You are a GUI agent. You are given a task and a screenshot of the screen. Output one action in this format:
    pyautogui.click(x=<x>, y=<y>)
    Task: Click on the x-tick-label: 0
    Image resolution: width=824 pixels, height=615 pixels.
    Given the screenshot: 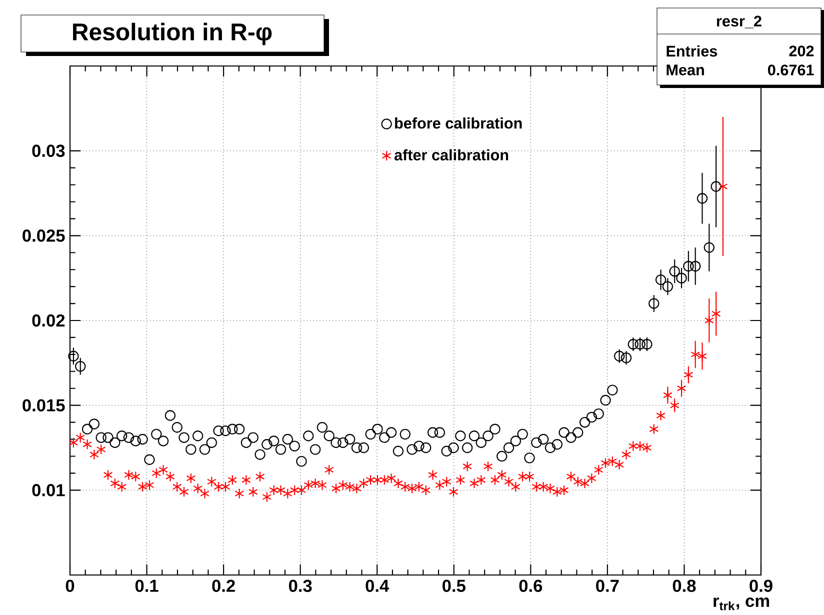 What is the action you would take?
    pyautogui.click(x=70, y=586)
    